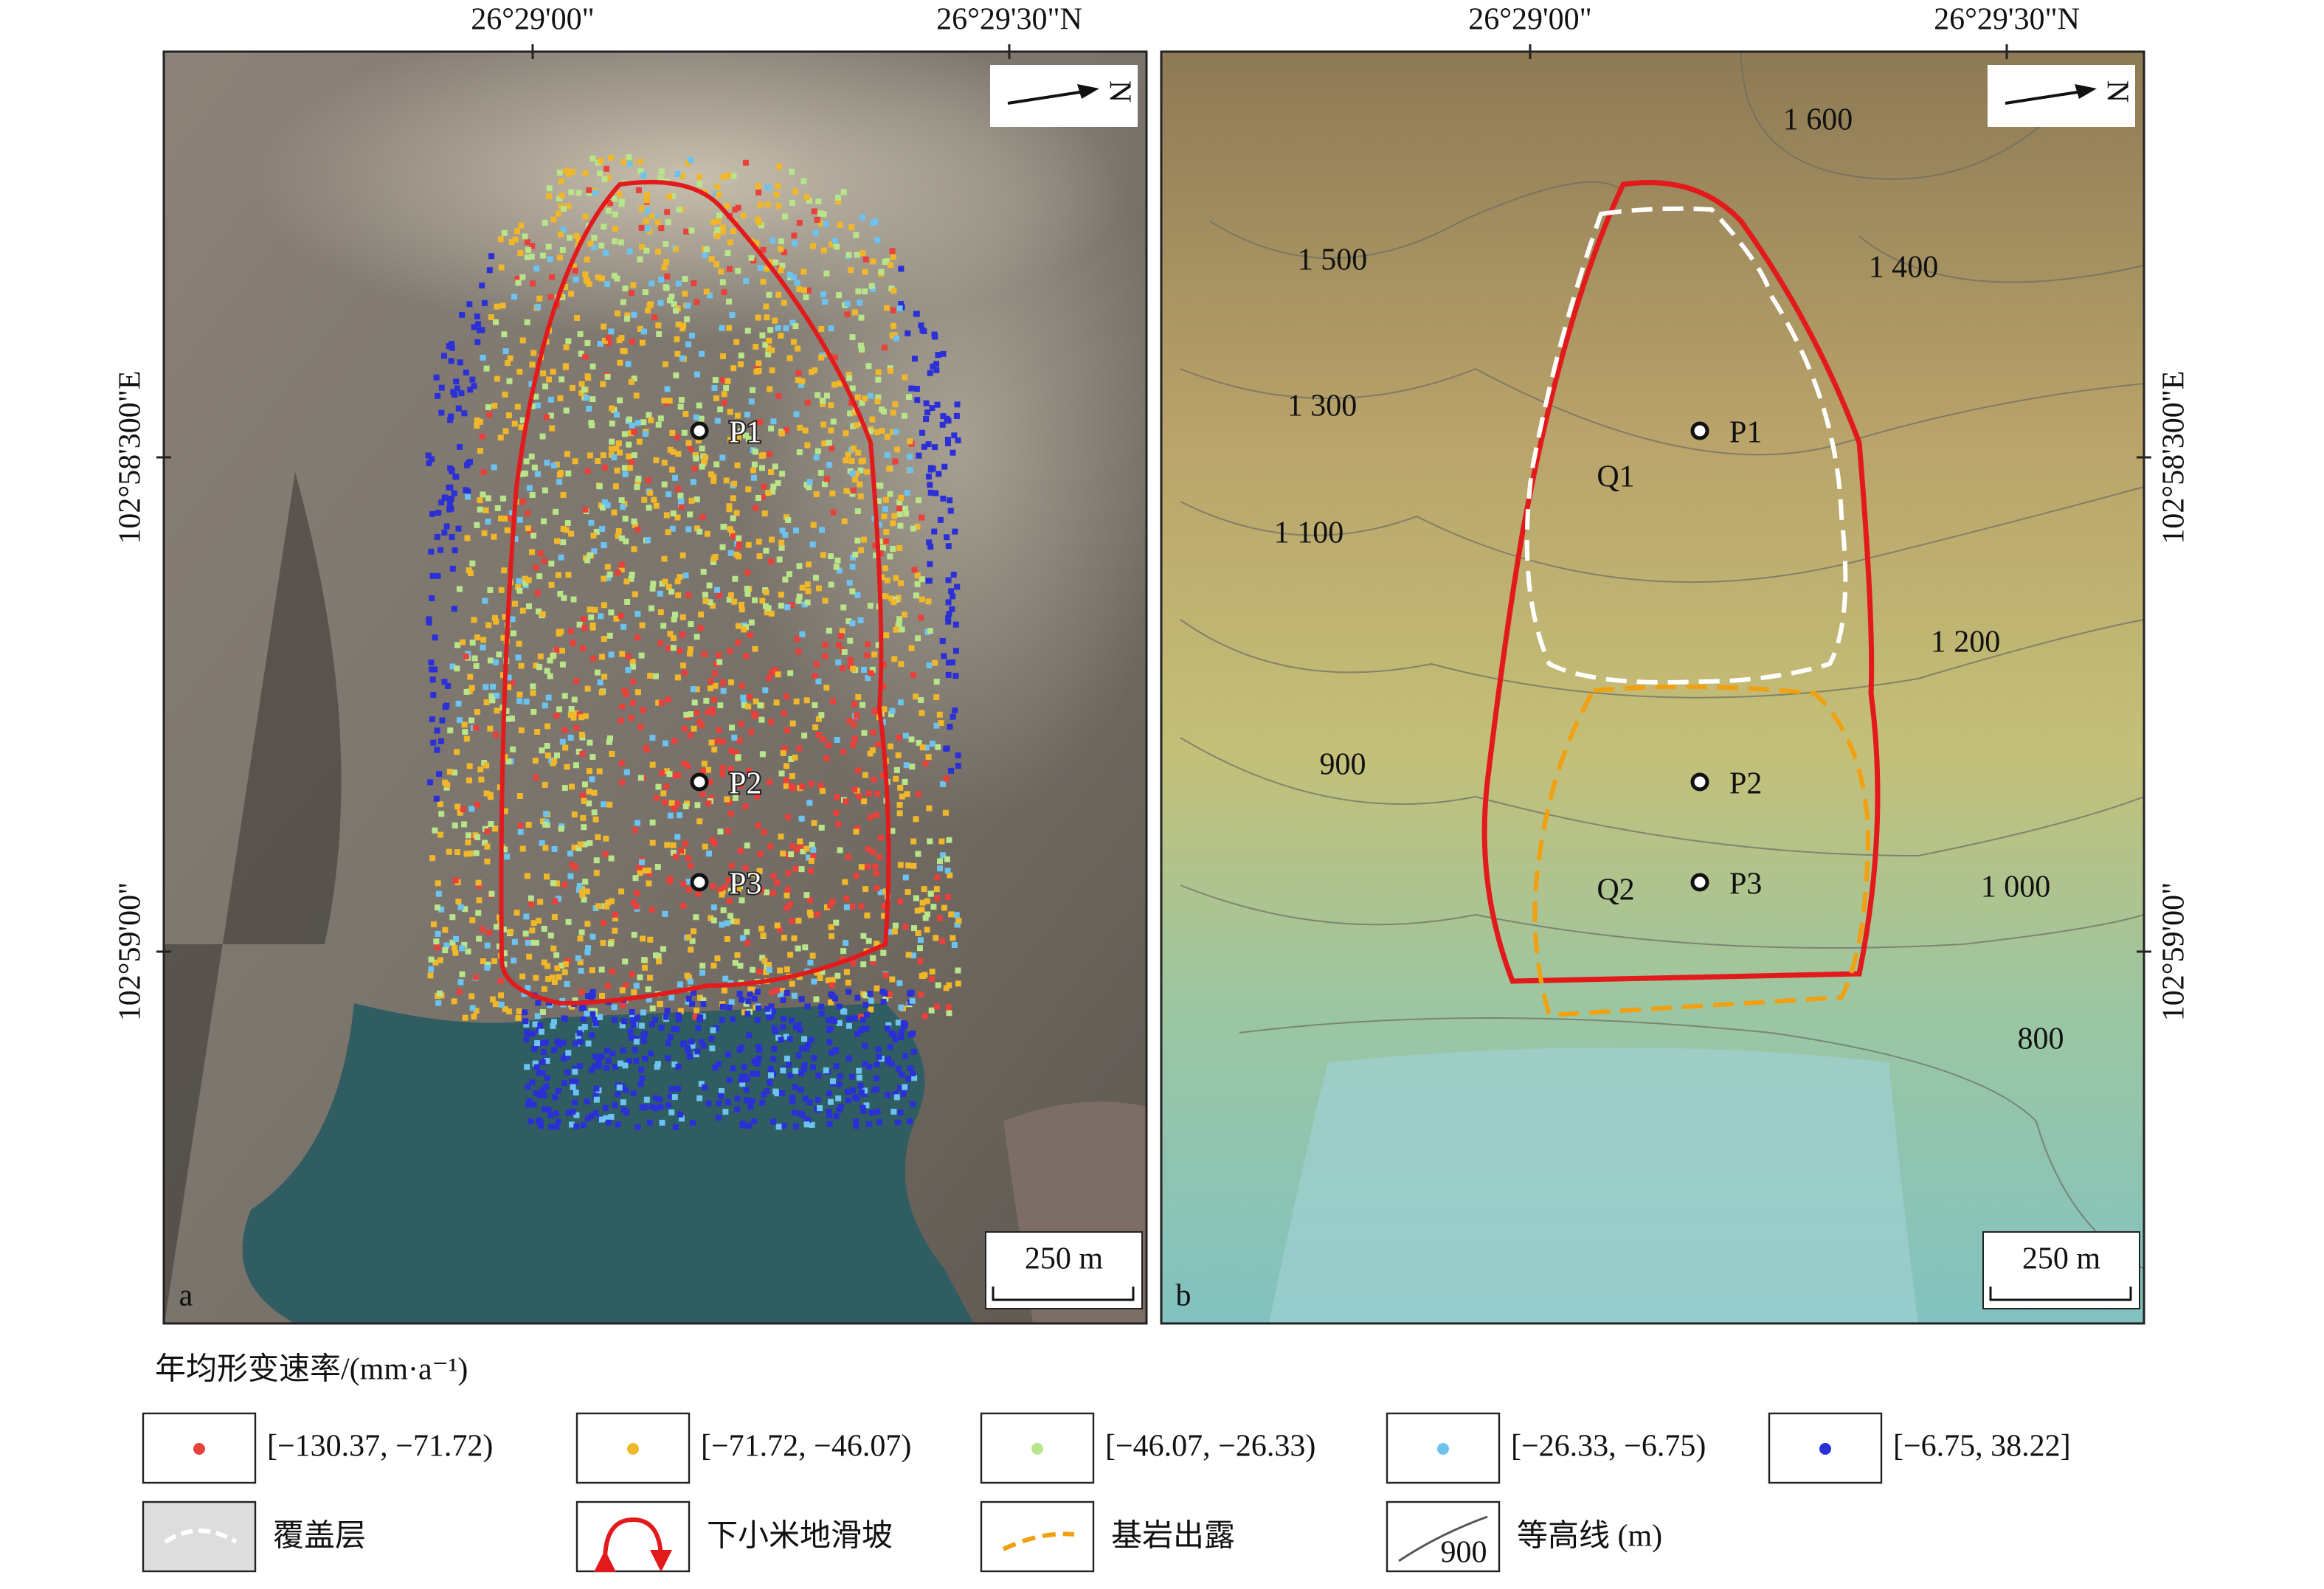 Image resolution: width=2324 pixels, height=1589 pixels. I want to click on top-coordinate-label: 26°29'30"N, so click(1009, 20).